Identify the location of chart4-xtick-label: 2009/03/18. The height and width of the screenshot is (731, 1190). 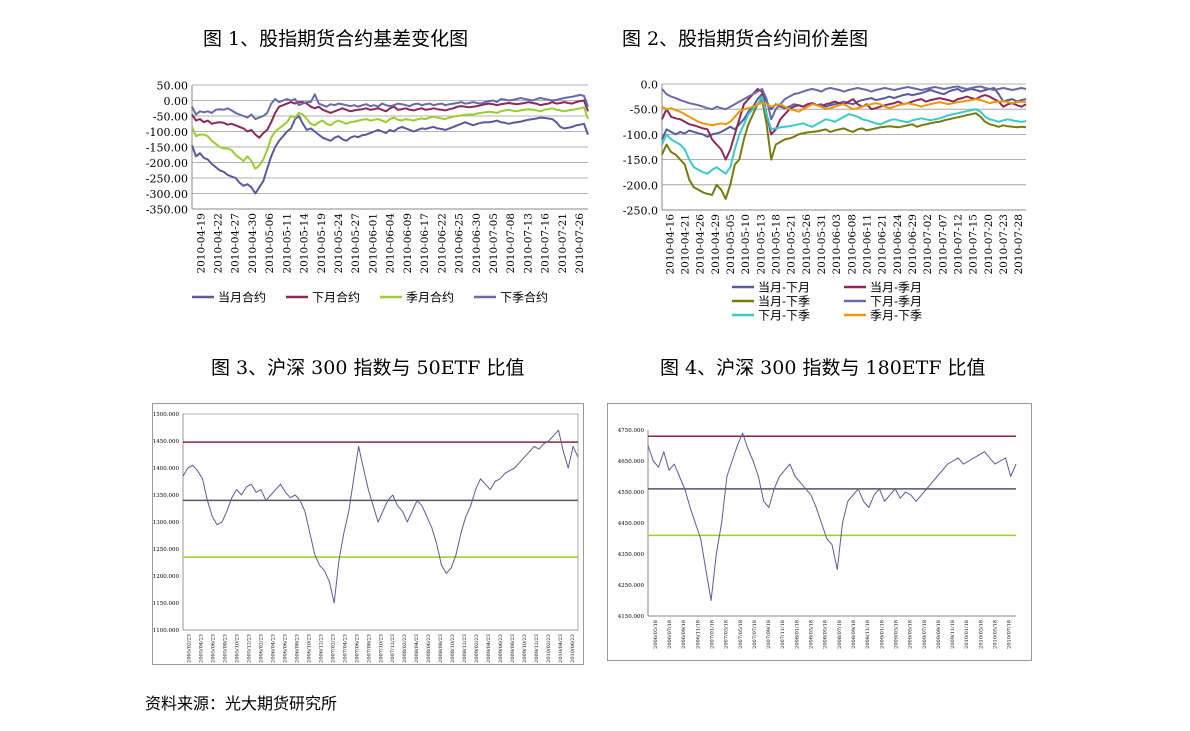
(896, 634).